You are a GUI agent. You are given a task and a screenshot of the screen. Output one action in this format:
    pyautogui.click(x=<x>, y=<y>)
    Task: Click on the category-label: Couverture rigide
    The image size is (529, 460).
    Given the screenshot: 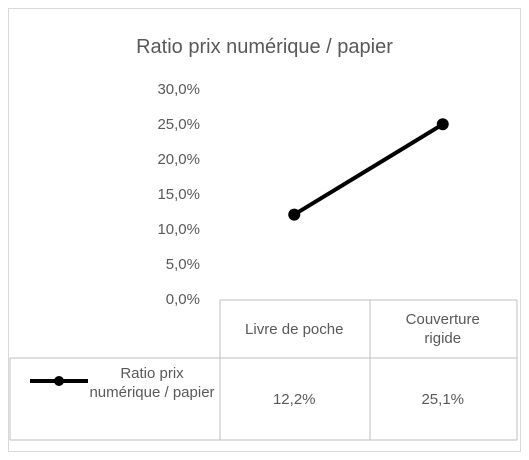 What is the action you would take?
    pyautogui.click(x=442, y=329)
    